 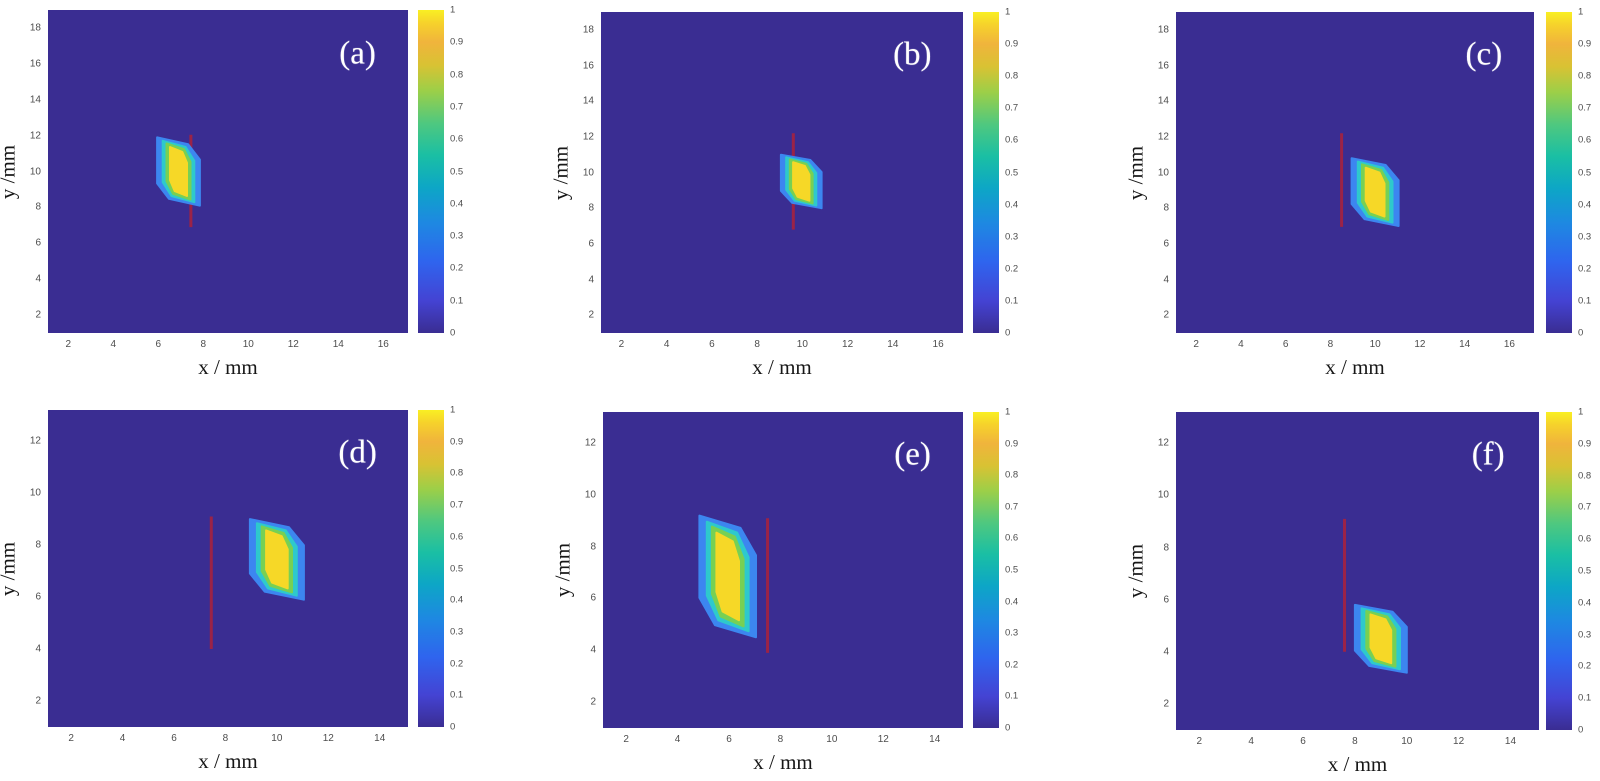 I want to click on colorbar-a, so click(x=431, y=171).